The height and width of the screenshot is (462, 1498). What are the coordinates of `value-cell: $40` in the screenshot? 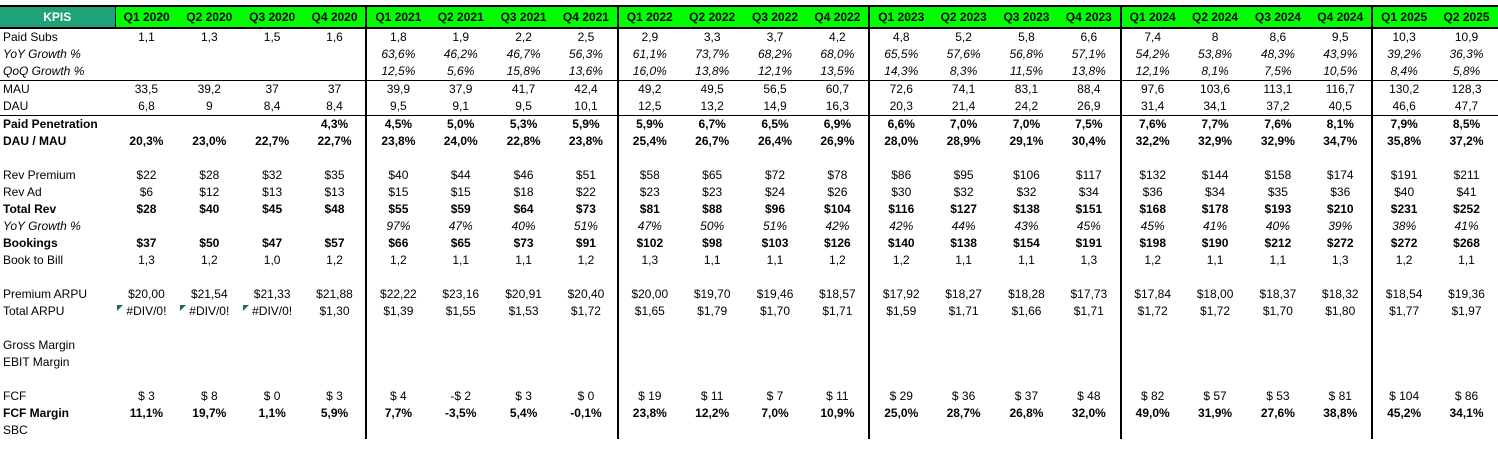 It's located at (209, 209).